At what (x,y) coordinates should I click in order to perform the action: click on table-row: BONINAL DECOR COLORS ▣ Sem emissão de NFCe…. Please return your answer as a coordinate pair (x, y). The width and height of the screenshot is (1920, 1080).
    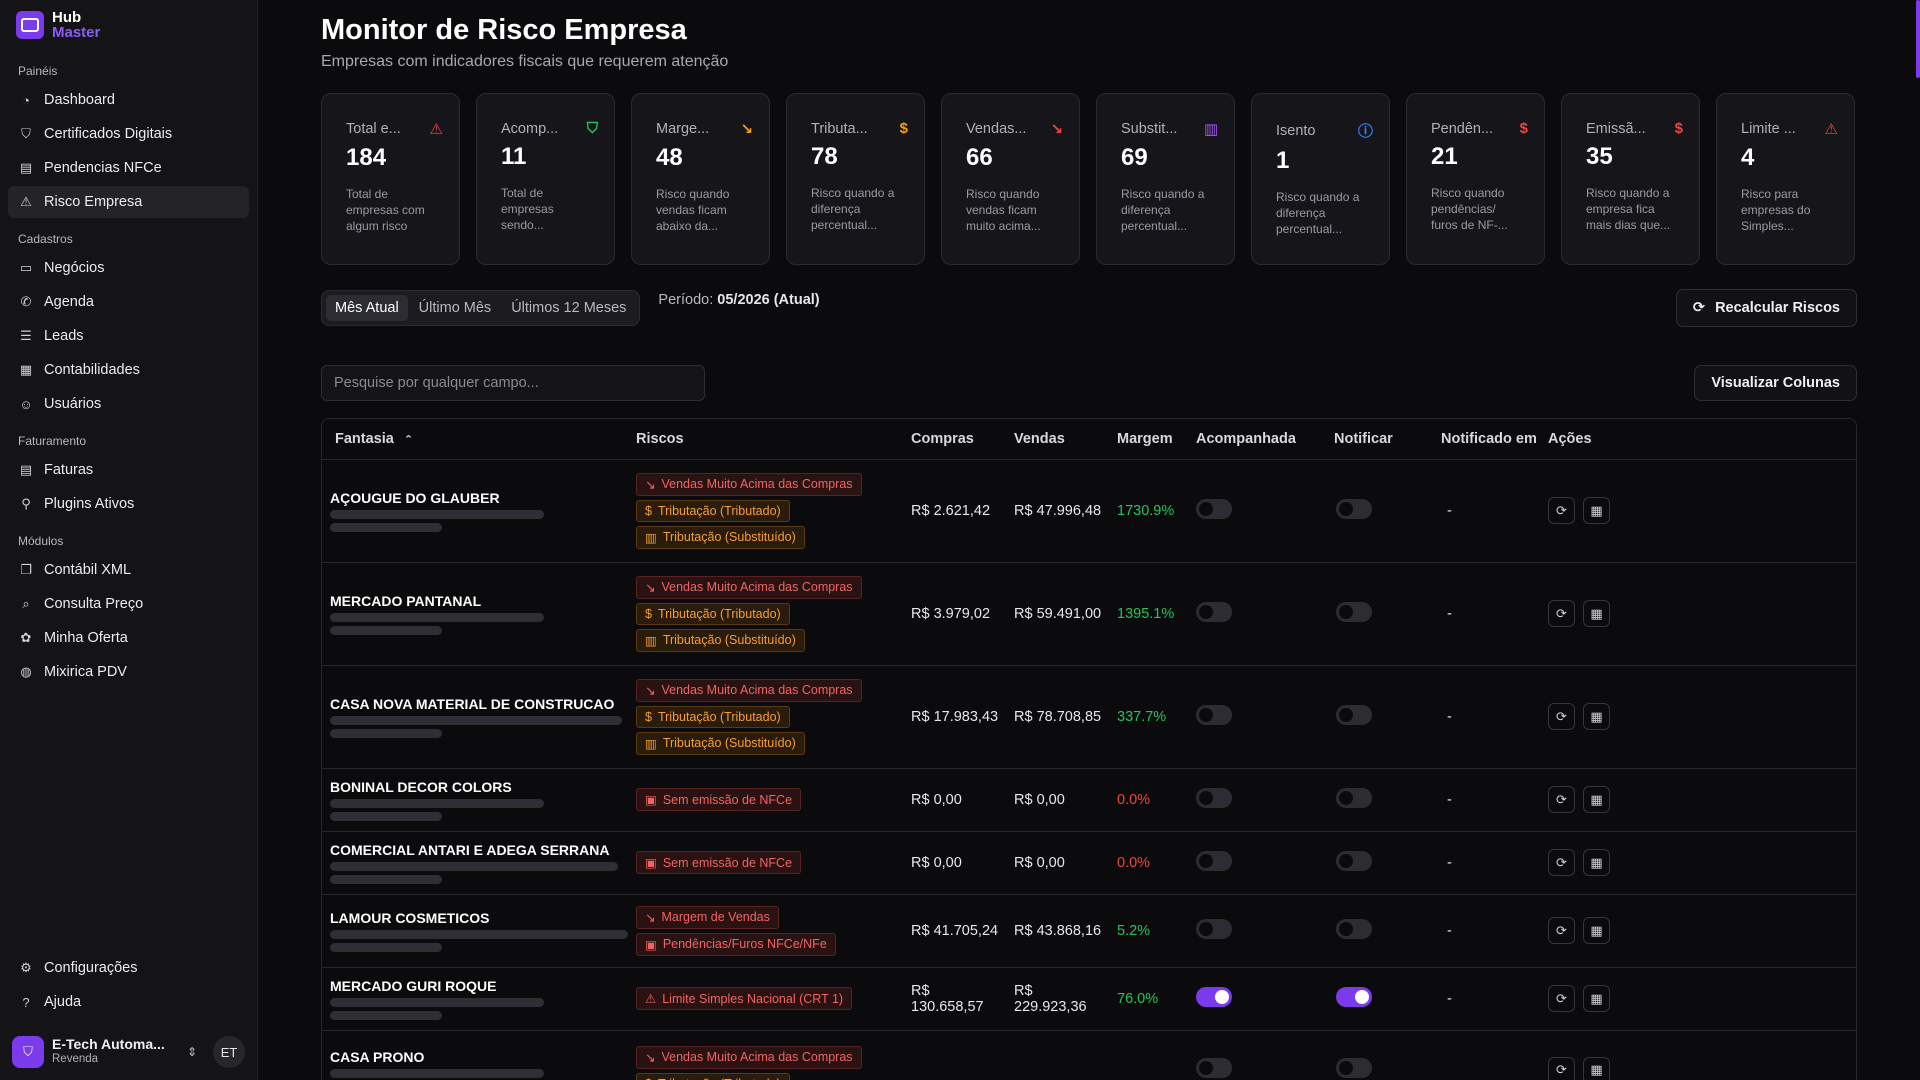
    Looking at the image, I should click on (1089, 800).